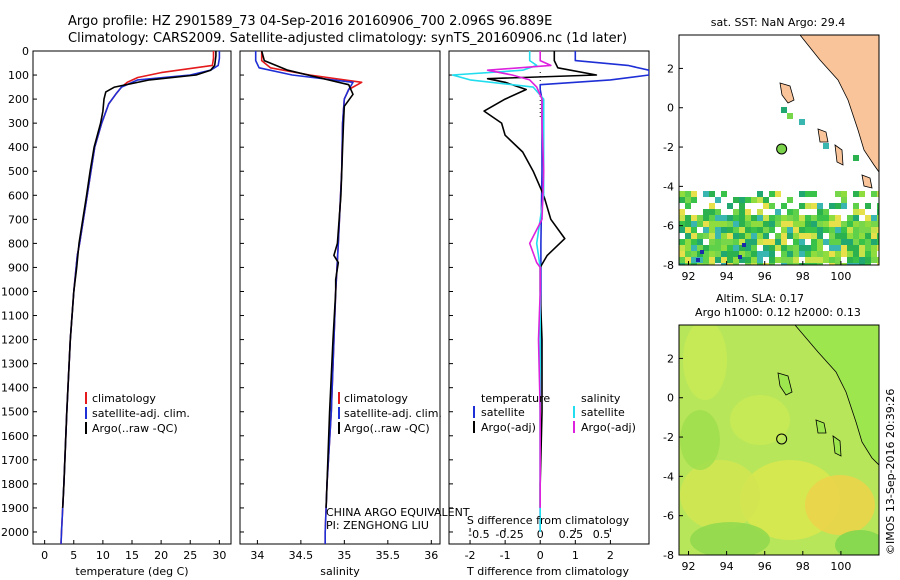 This screenshot has height=580, width=900. What do you see at coordinates (668, 265) in the screenshot?
I see `lat-tick-label: -8` at bounding box center [668, 265].